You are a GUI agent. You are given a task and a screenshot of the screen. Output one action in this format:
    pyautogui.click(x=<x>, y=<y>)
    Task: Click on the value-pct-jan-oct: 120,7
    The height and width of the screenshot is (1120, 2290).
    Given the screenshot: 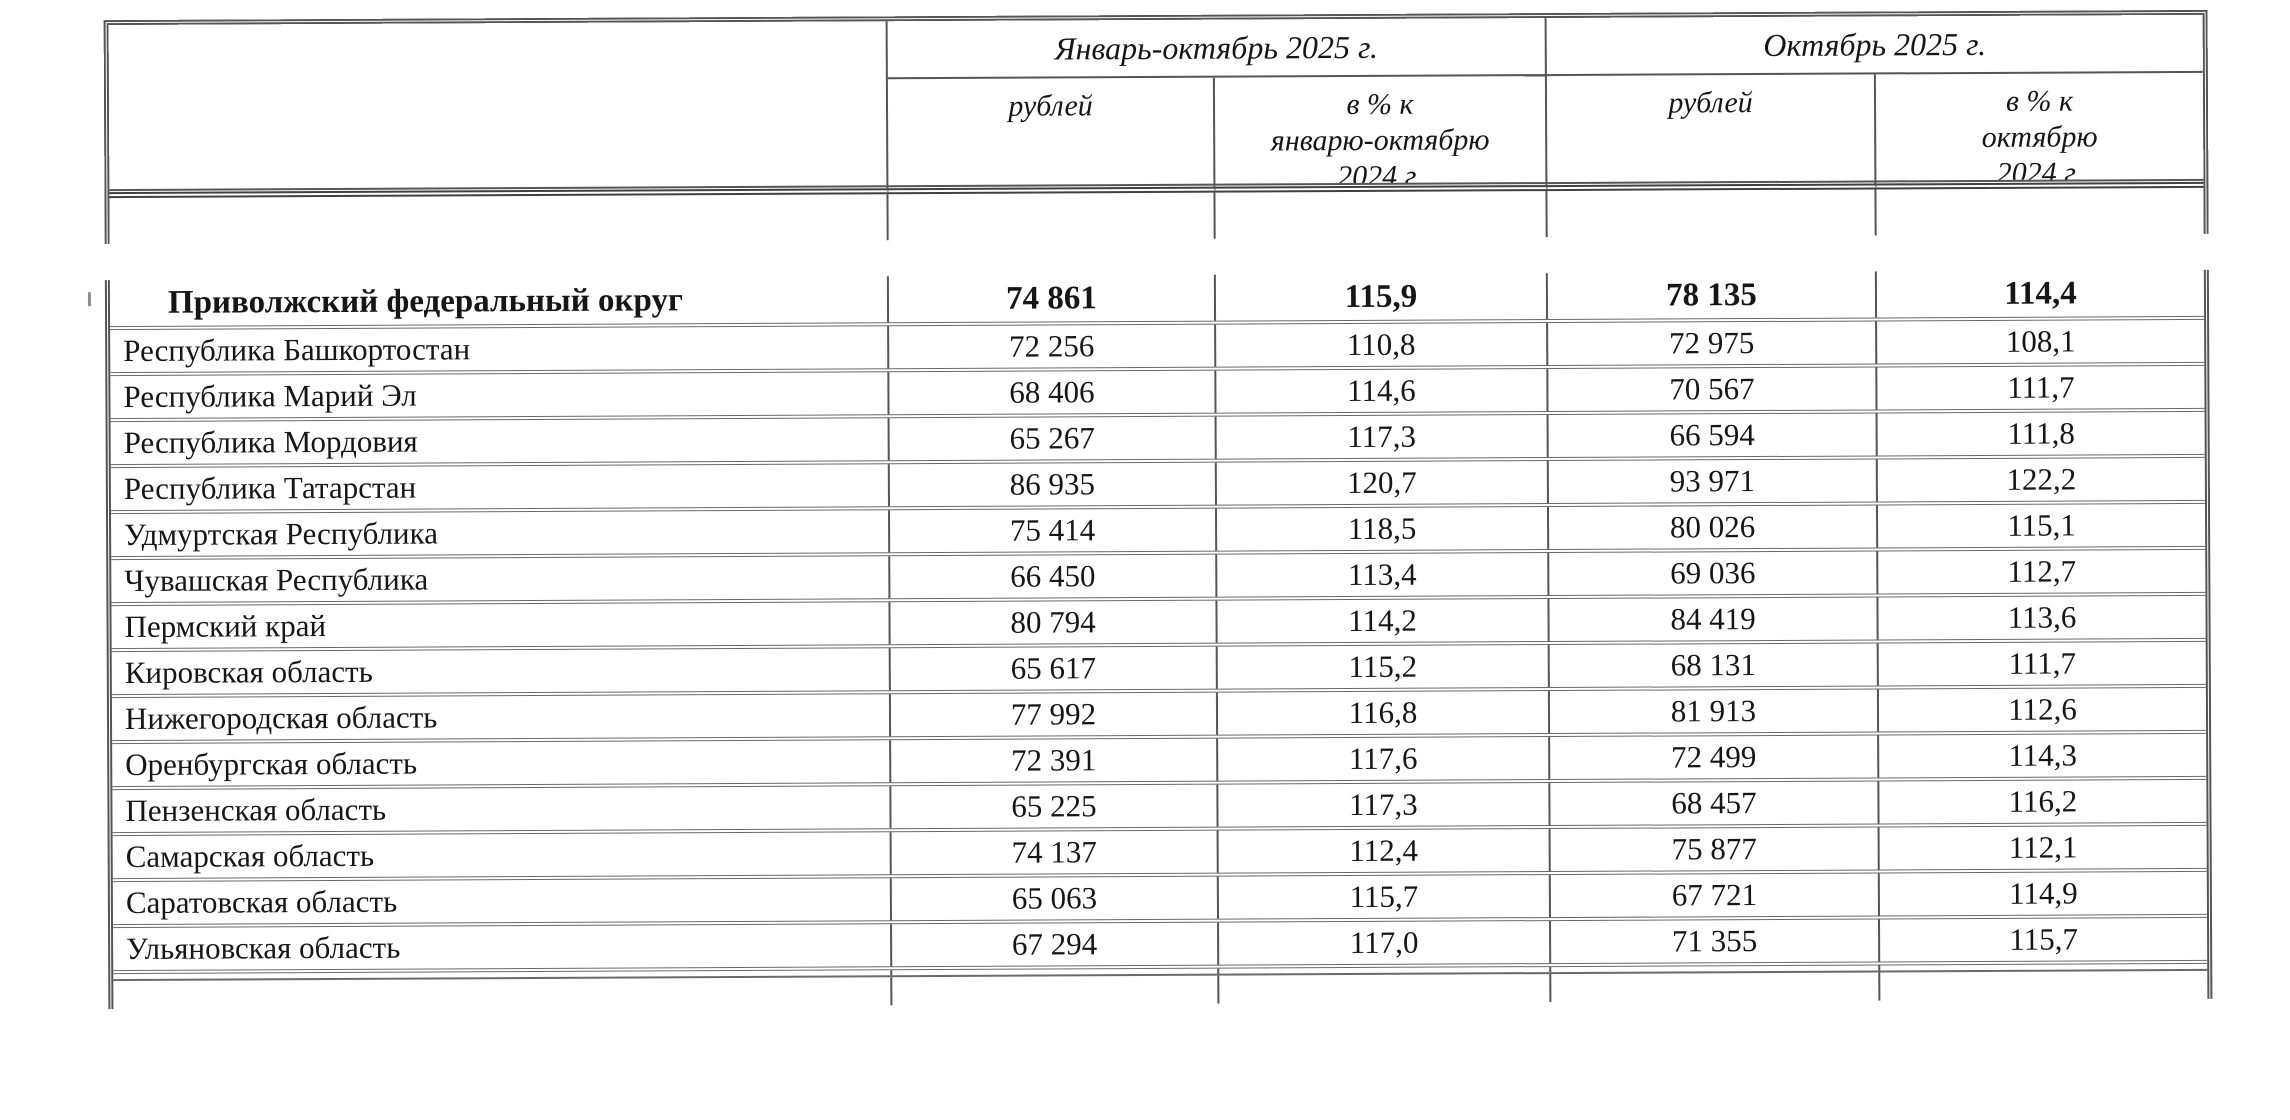 What is the action you would take?
    pyautogui.click(x=1382, y=483)
    